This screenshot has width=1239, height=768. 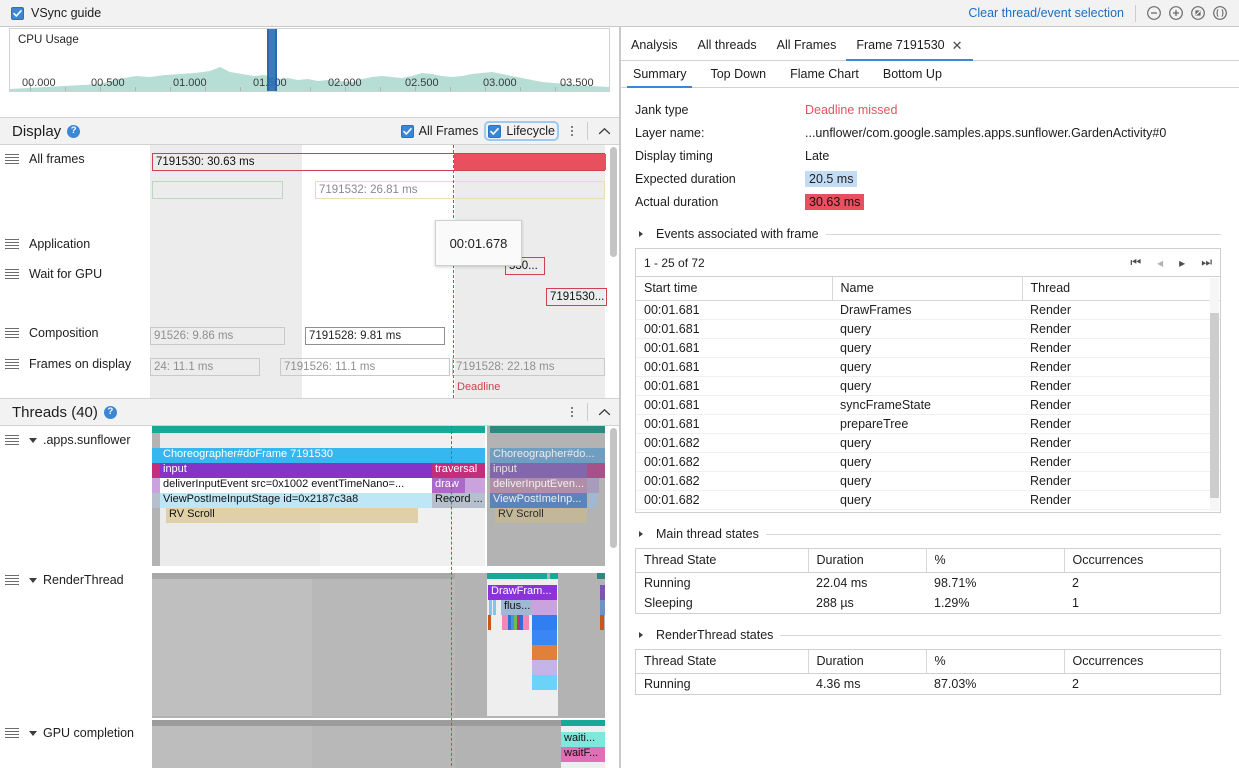 What do you see at coordinates (1176, 13) in the screenshot?
I see `zoom-in-icon` at bounding box center [1176, 13].